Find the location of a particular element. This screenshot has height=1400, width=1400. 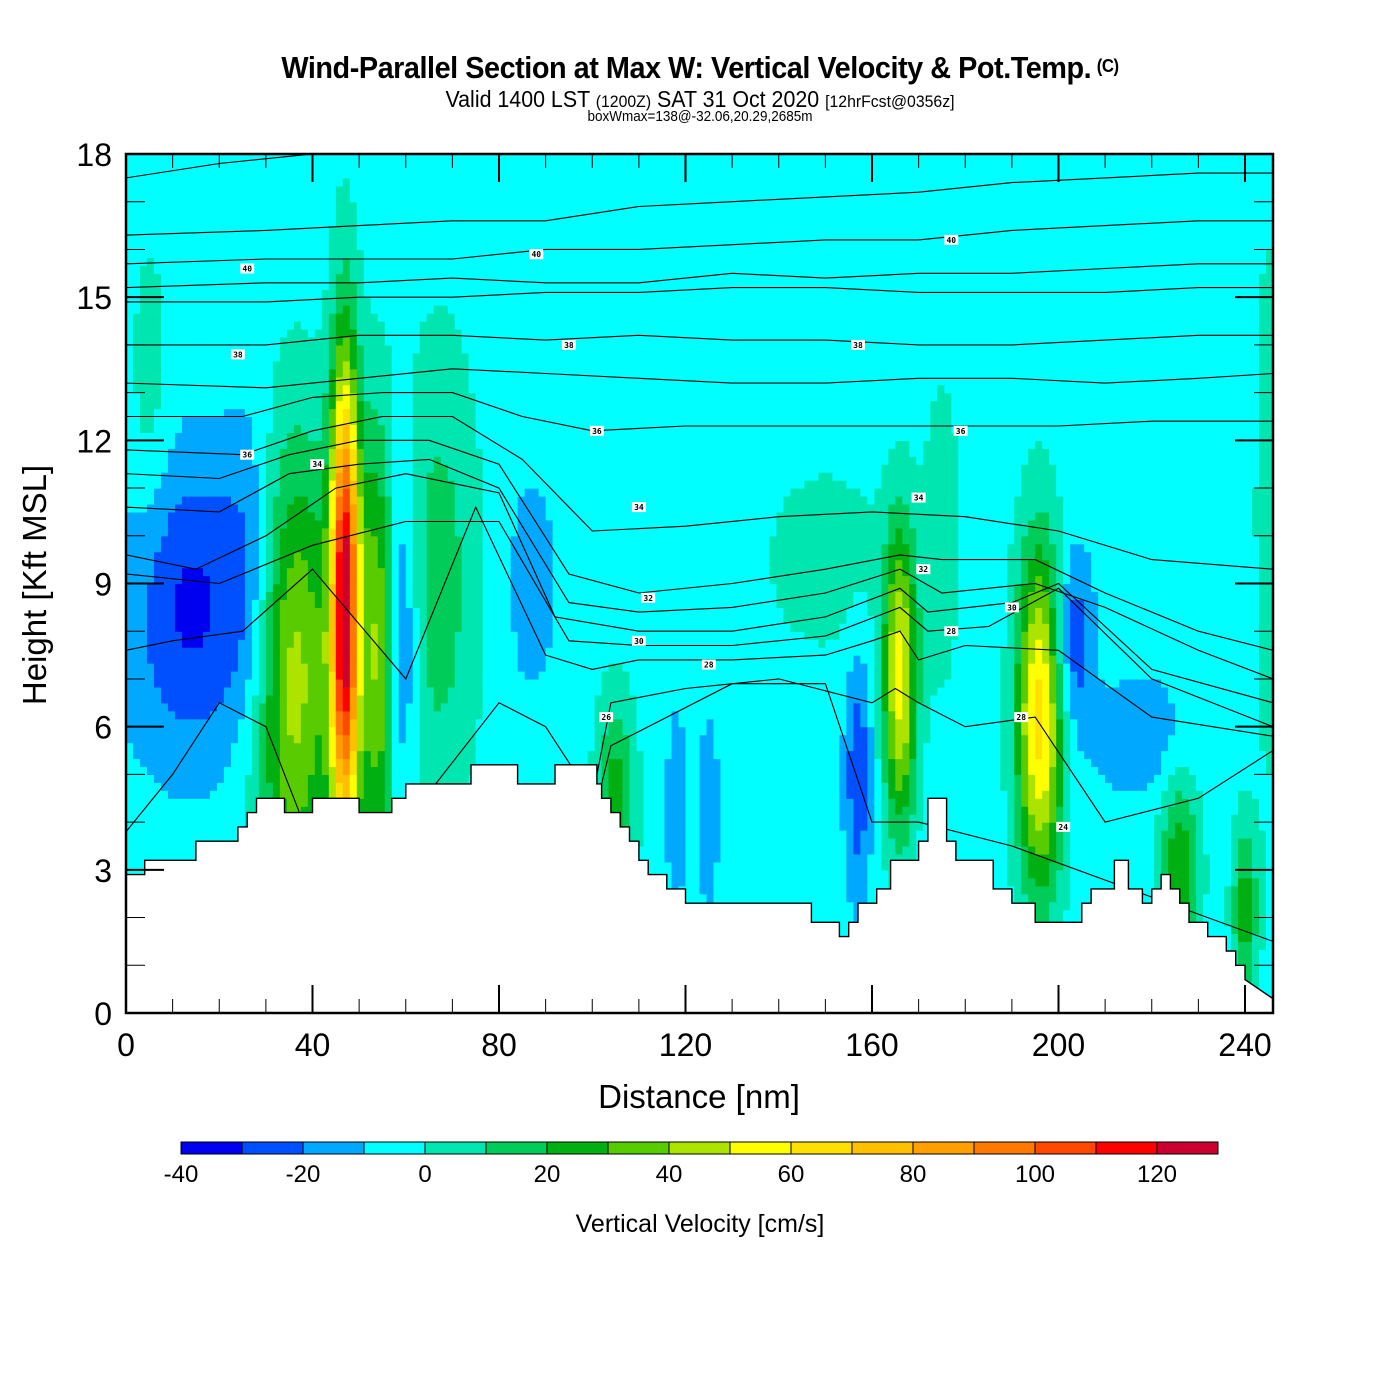

colorbar-bin is located at coordinates (333, 1148).